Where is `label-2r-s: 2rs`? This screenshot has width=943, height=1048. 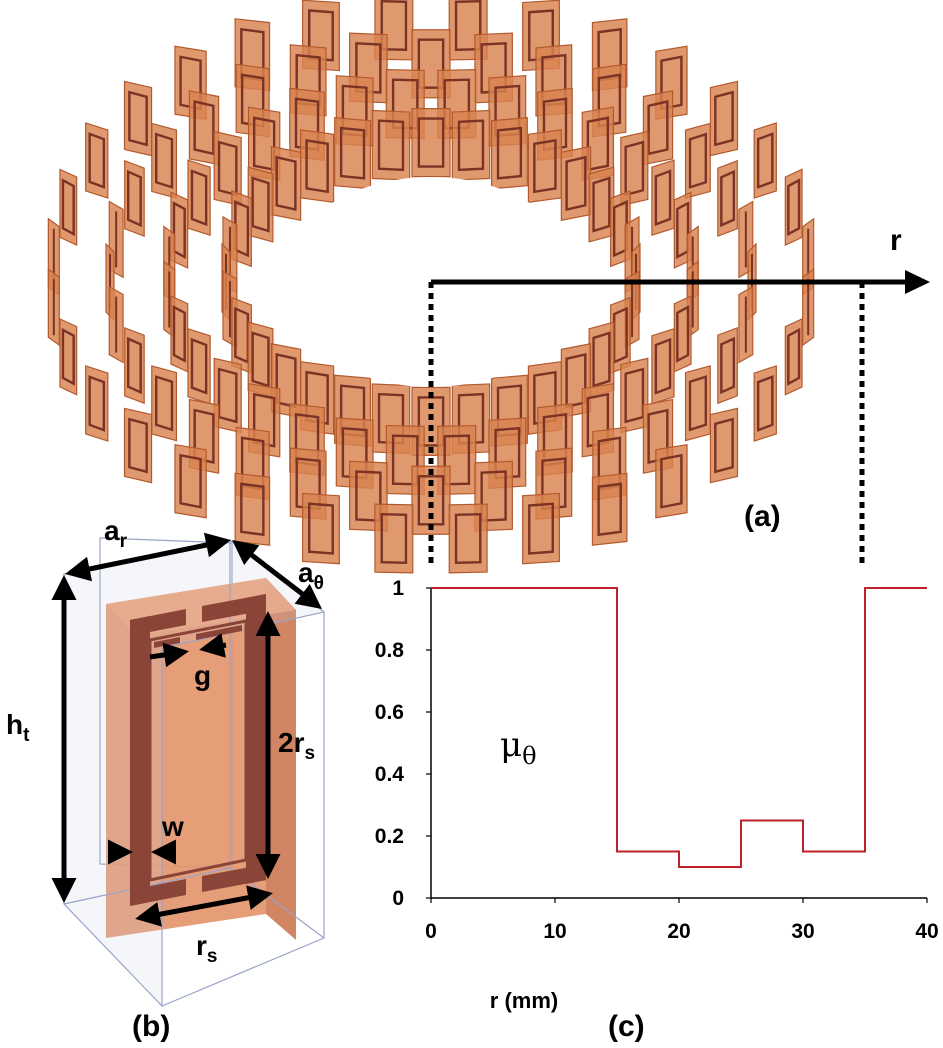 label-2r-s: 2rs is located at coordinates (296, 745).